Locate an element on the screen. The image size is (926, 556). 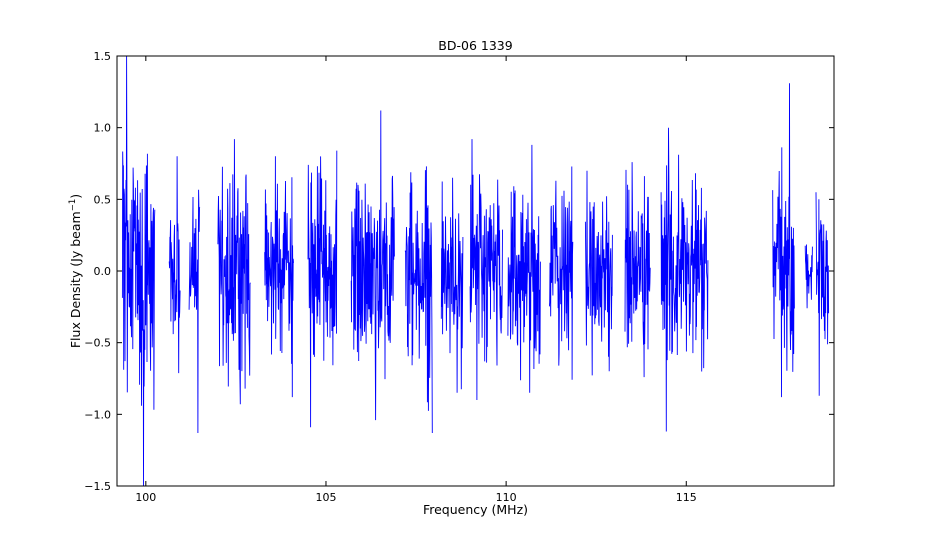
y-tick-label: 0.5 is located at coordinates (103, 199).